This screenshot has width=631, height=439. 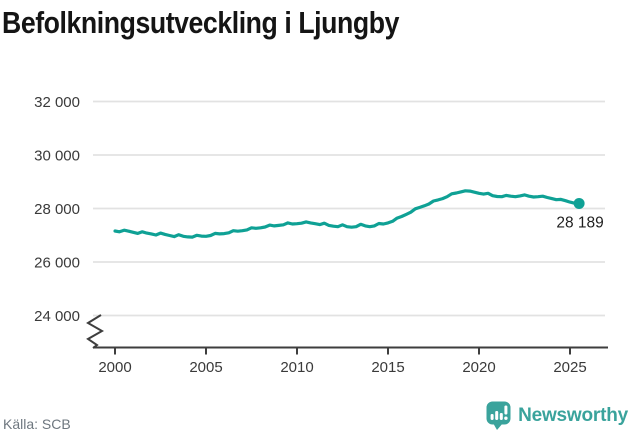 What do you see at coordinates (95, 331) in the screenshot?
I see `axis-break-zigzag` at bounding box center [95, 331].